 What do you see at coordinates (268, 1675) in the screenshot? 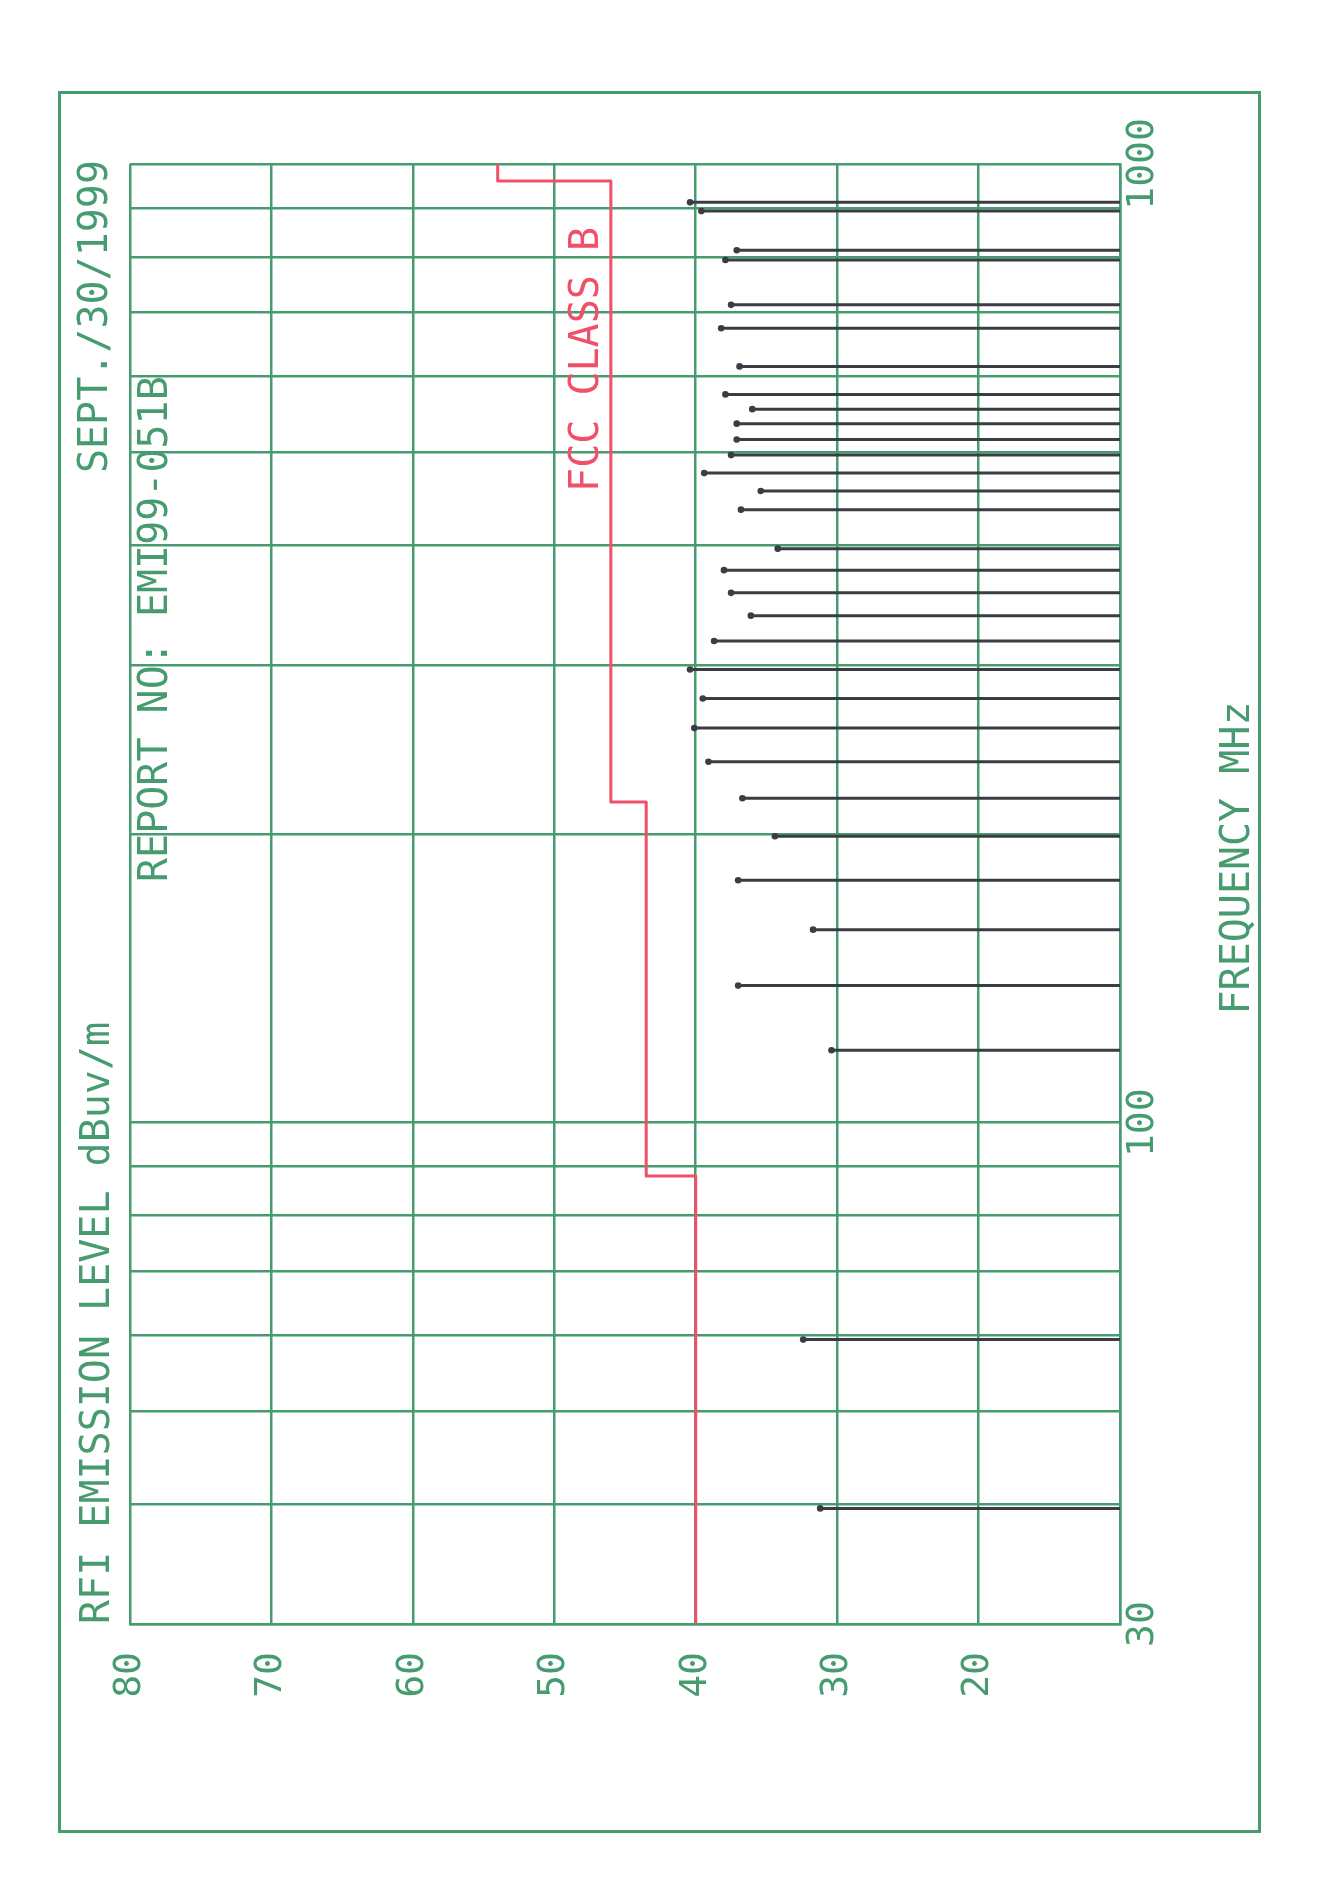
I see `x-tick-label: 70` at bounding box center [268, 1675].